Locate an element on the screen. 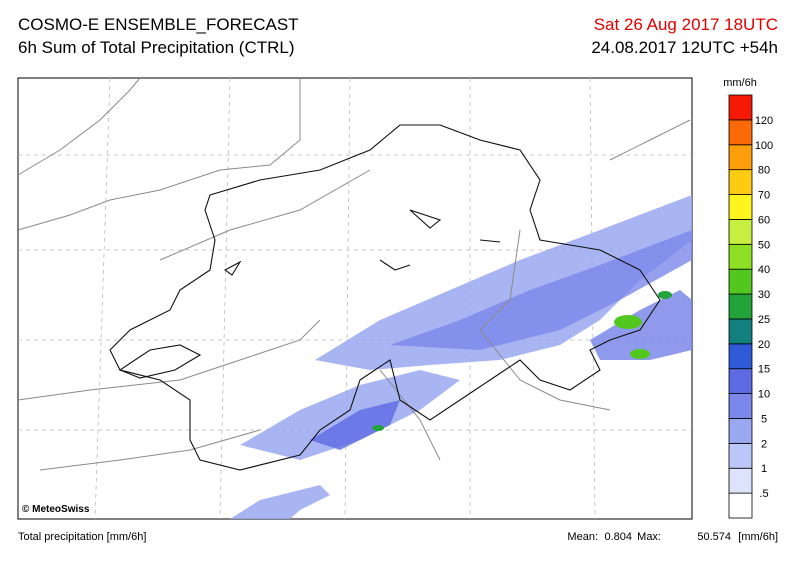 The width and height of the screenshot is (800, 567). legend-label: 2 is located at coordinates (764, 444).